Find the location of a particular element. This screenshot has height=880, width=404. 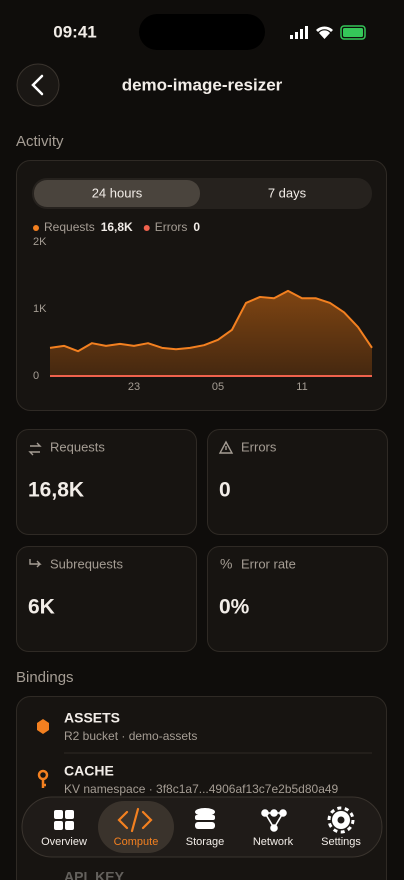

y-tick-label: 0 is located at coordinates (36, 376).